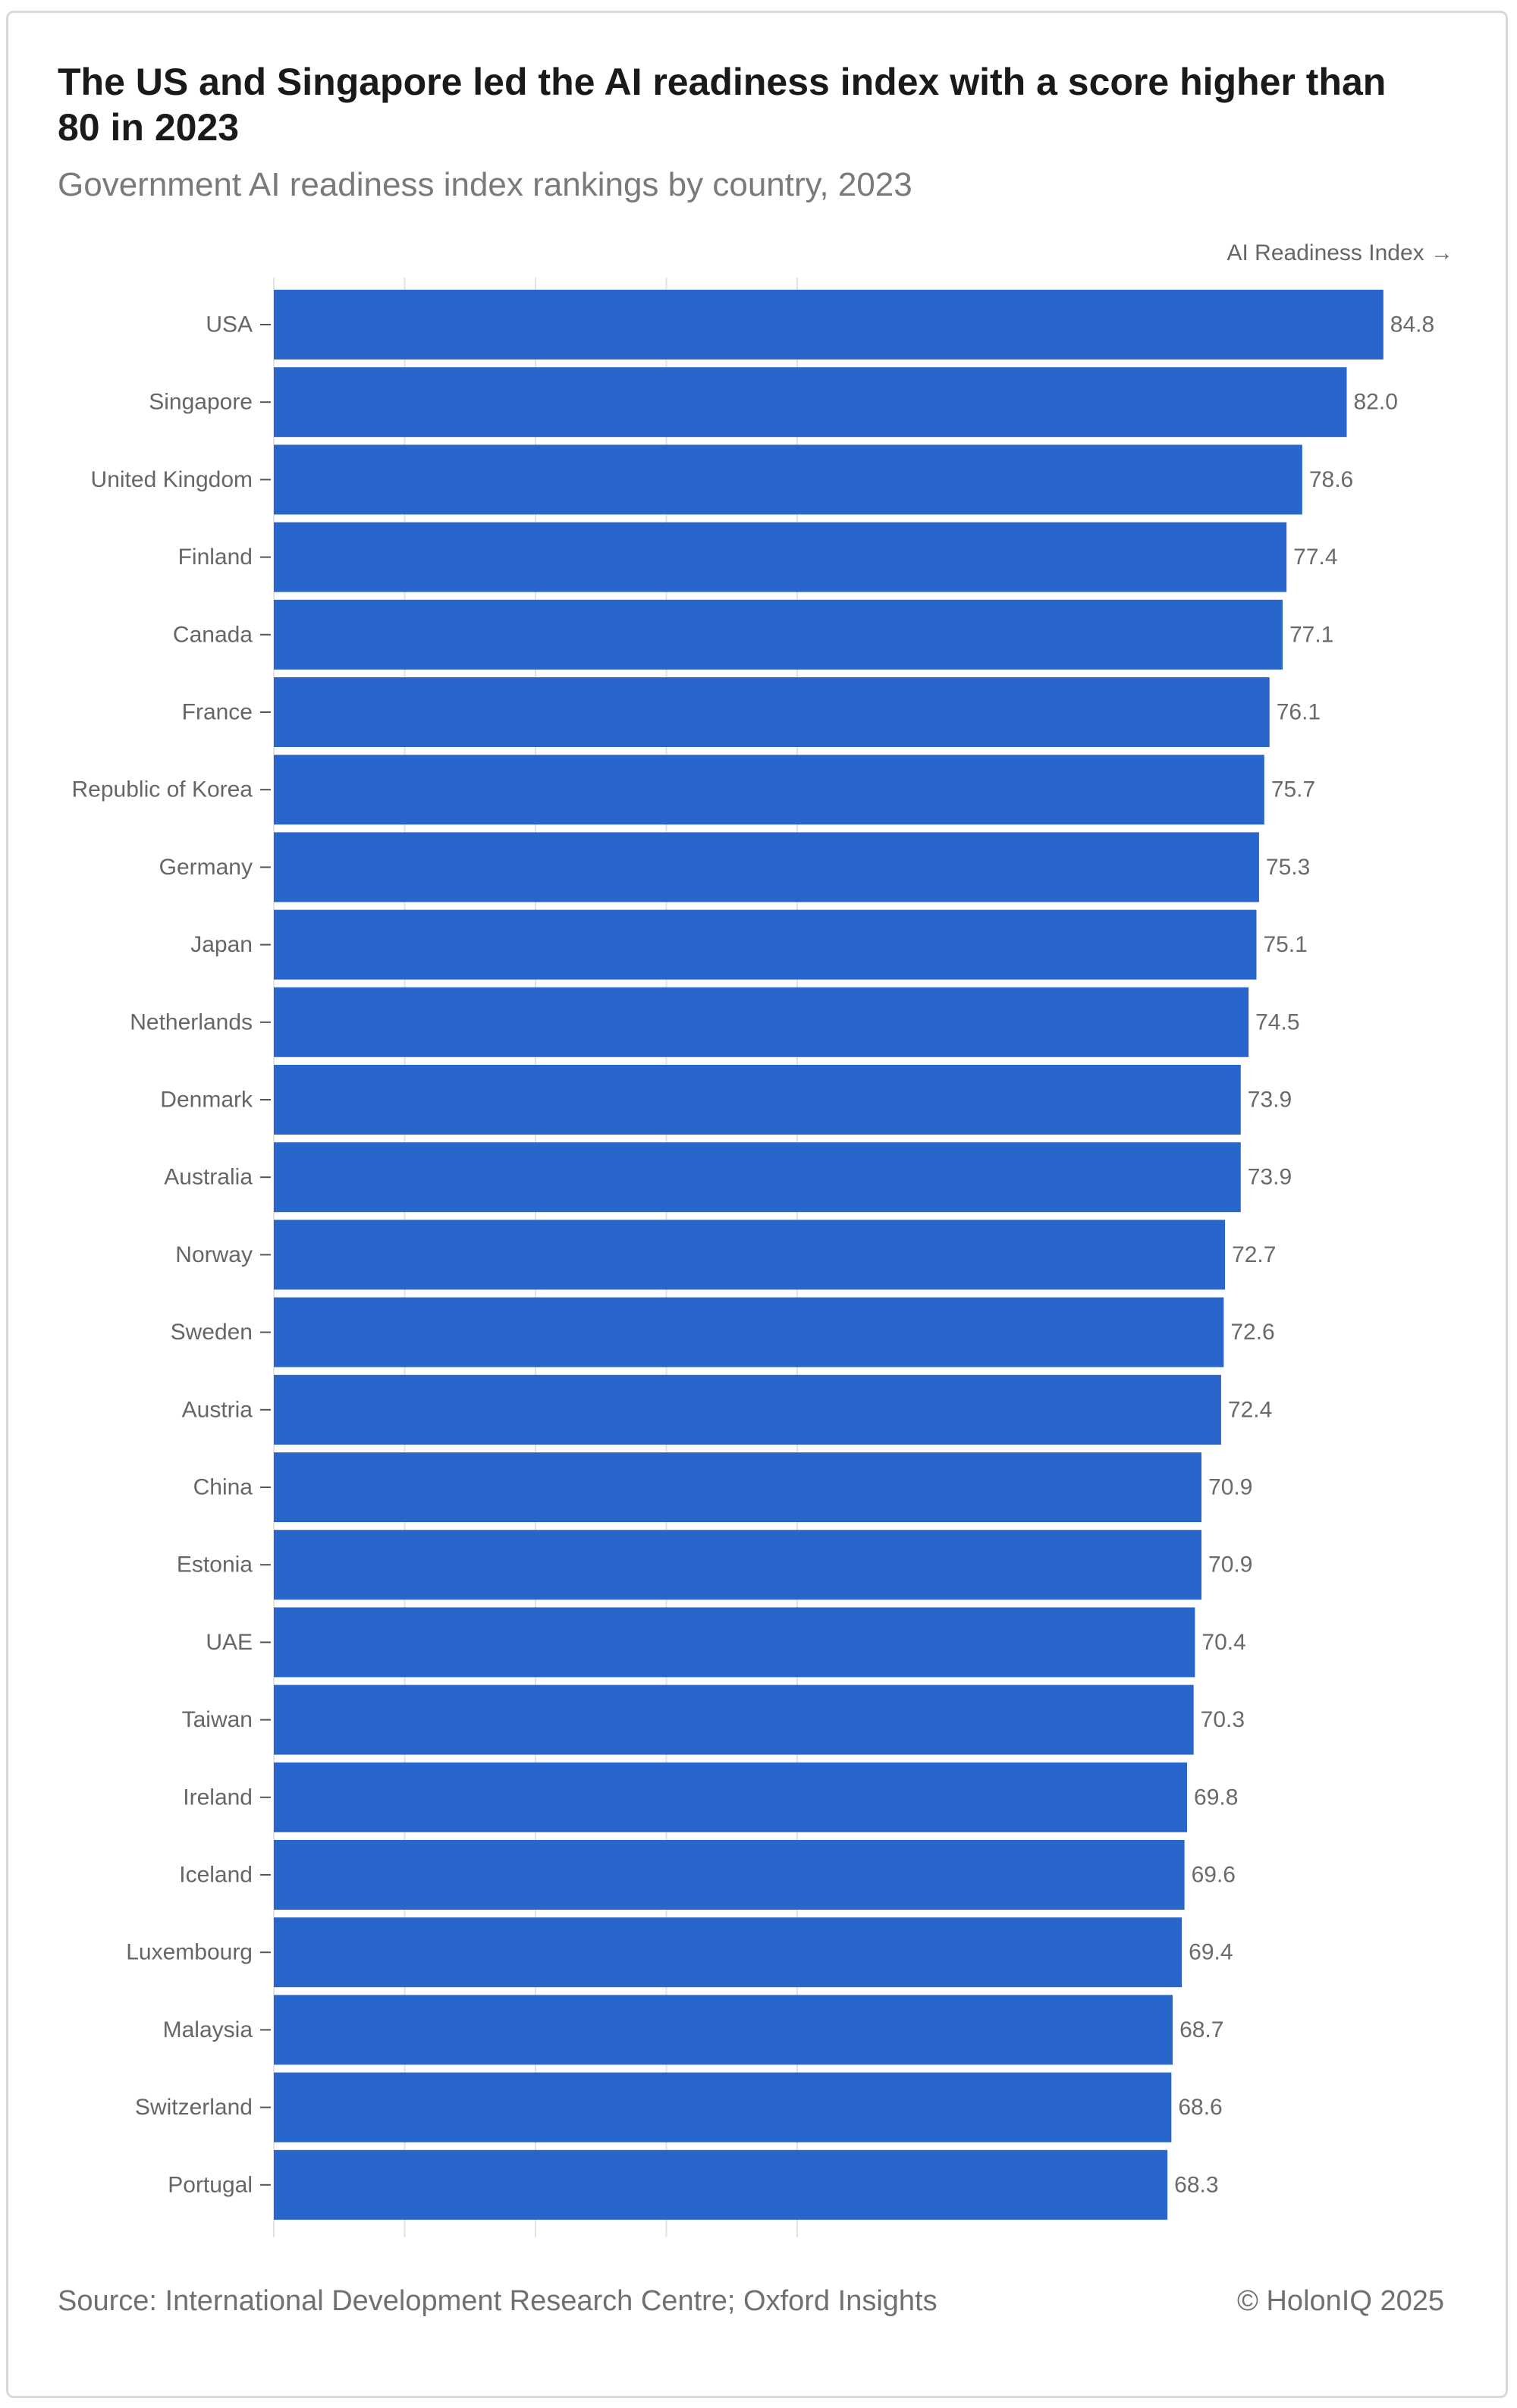 This screenshot has height=2408, width=1517. Describe the element at coordinates (1252, 1332) in the screenshot. I see `data-label: 72.6` at that location.